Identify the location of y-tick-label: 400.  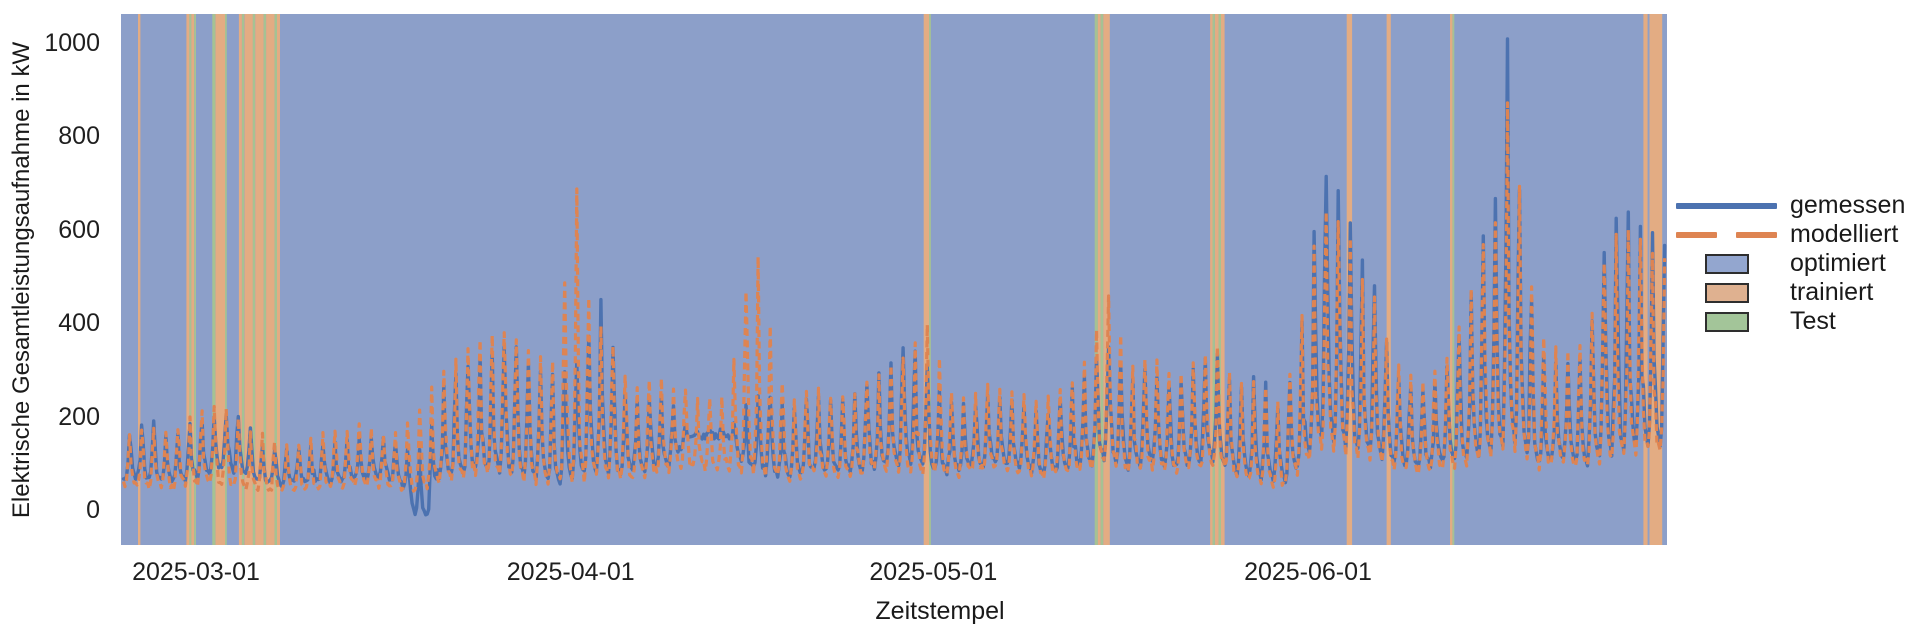
(79, 323).